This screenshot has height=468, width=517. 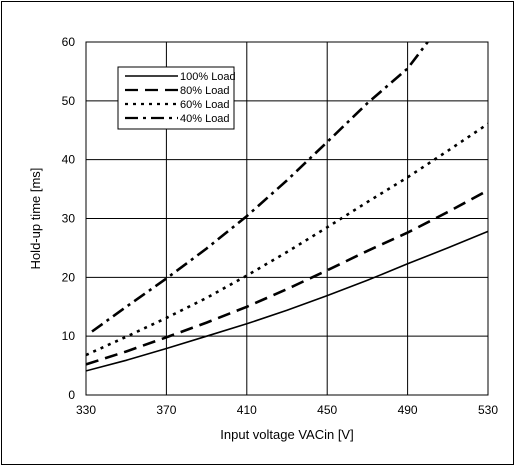 What do you see at coordinates (69, 42) in the screenshot?
I see `y-tick-label: 60` at bounding box center [69, 42].